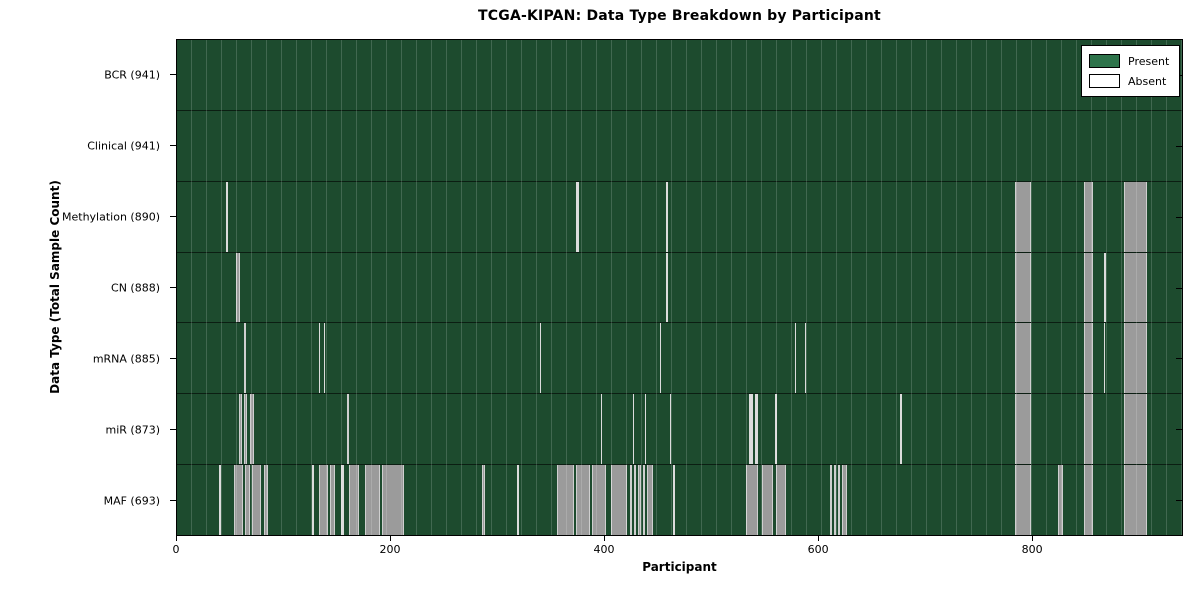 This screenshot has height=600, width=1200. Describe the element at coordinates (818, 549) in the screenshot. I see `x-tick-label: 600` at that location.